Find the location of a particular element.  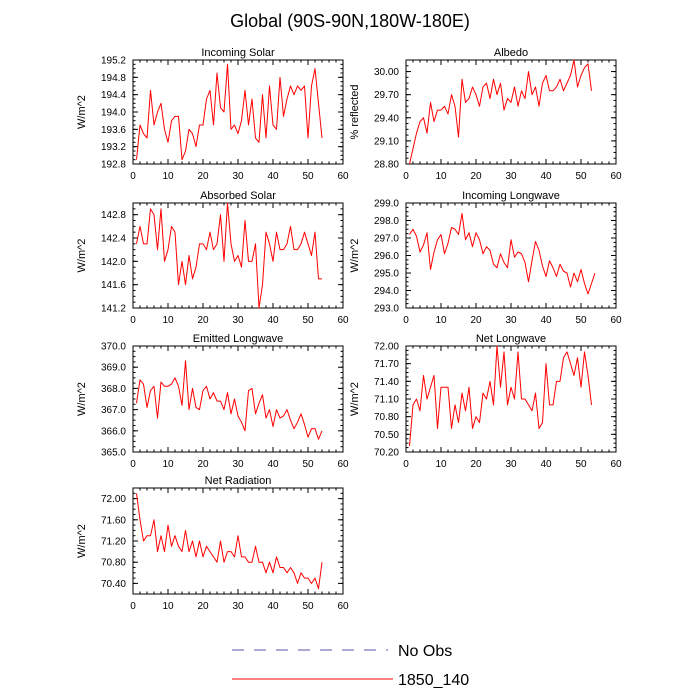

panel-title-net-longwave: Net Longwave is located at coordinates (511, 339).